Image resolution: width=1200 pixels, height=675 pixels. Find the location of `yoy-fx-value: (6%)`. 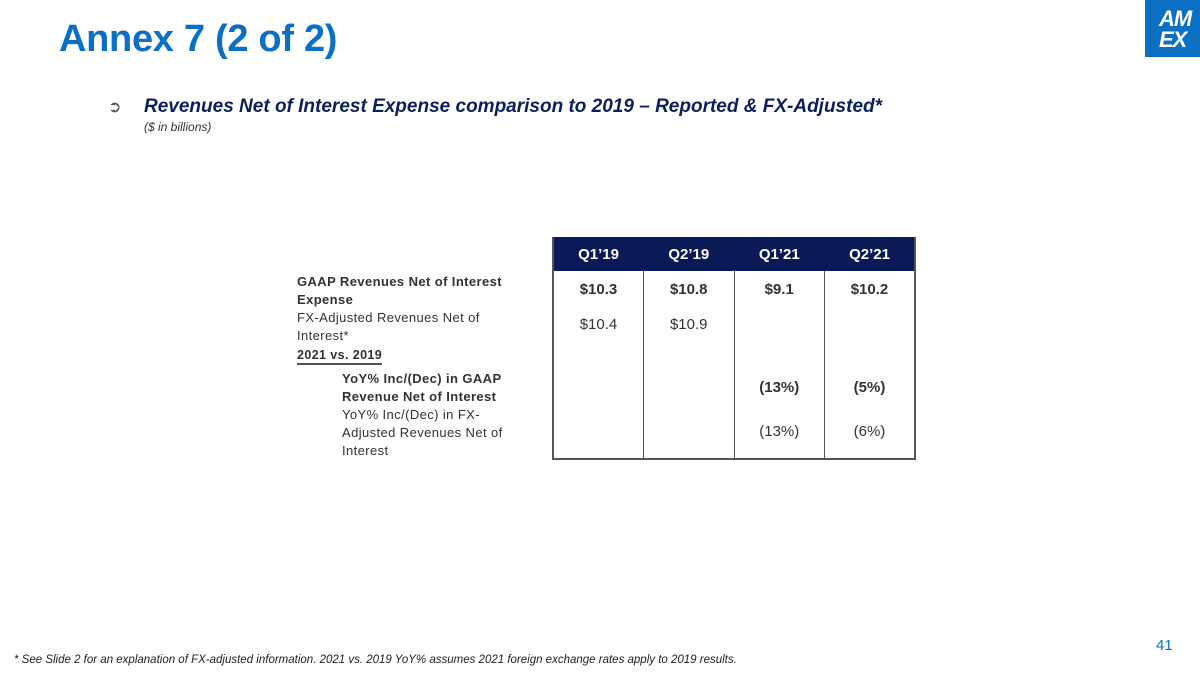

yoy-fx-value: (6%) is located at coordinates (869, 431).